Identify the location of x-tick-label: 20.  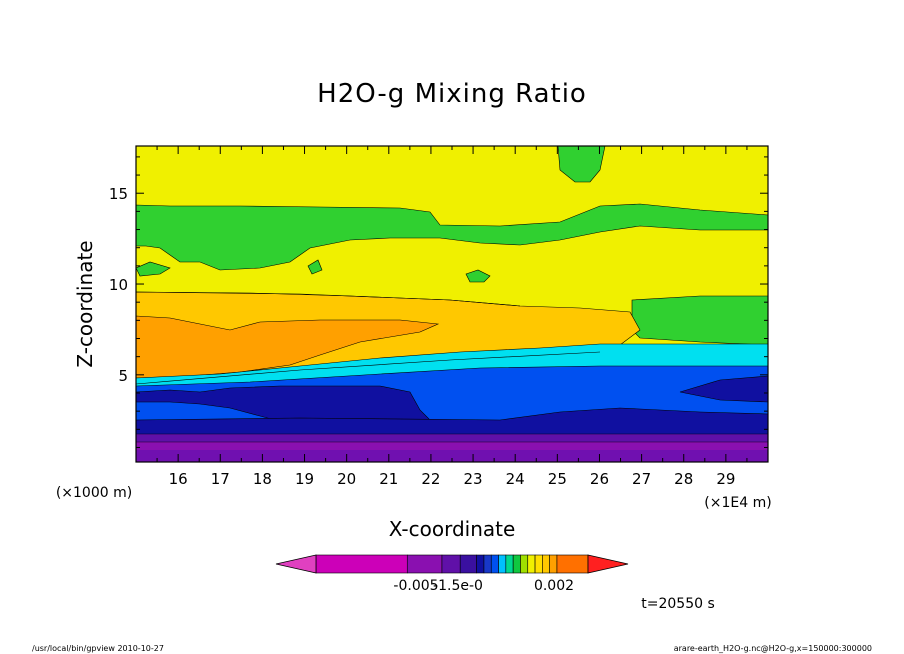
(346, 479).